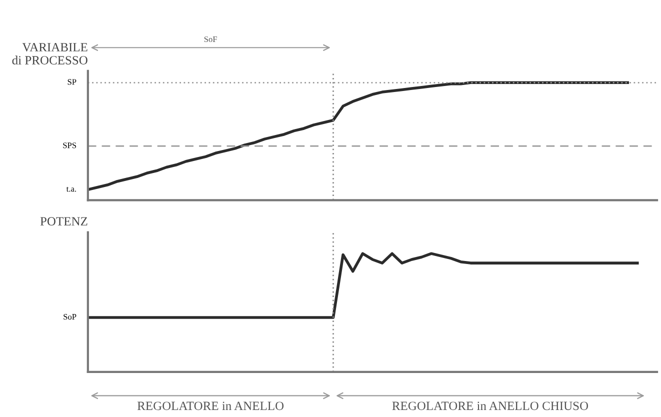 This screenshot has width=661, height=417. I want to click on y-axis-title: POTENZ, so click(64, 221).